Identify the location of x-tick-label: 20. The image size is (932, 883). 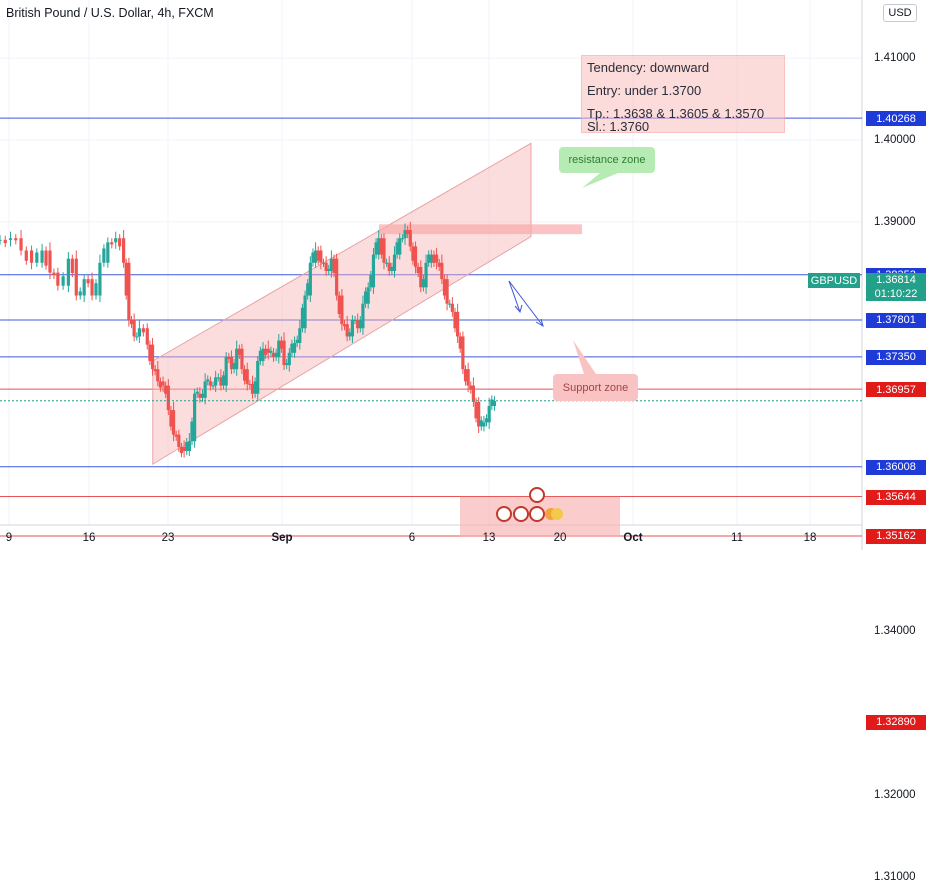
(560, 538).